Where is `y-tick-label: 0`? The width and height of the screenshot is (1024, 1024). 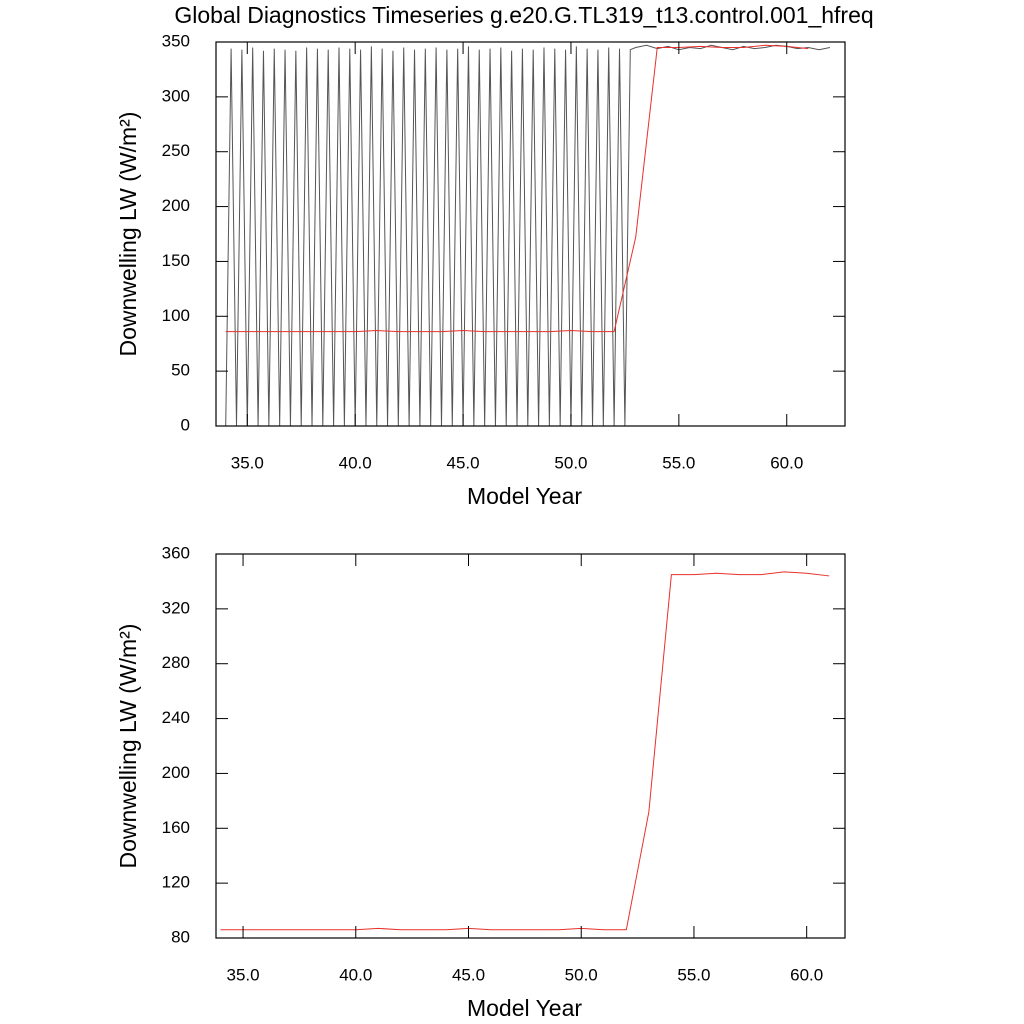
y-tick-label: 0 is located at coordinates (185, 424).